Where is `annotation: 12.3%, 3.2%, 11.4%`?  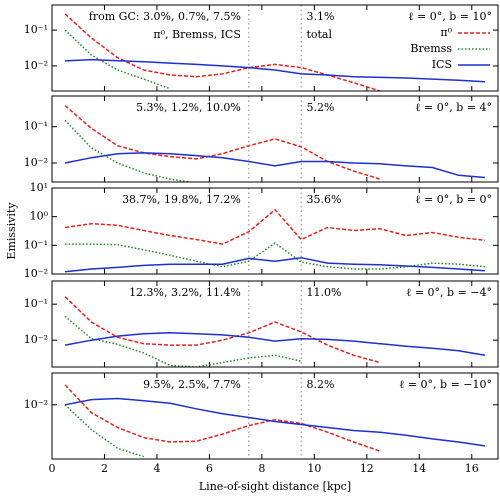
annotation: 12.3%, 3.2%, 11.4% is located at coordinates (185, 292).